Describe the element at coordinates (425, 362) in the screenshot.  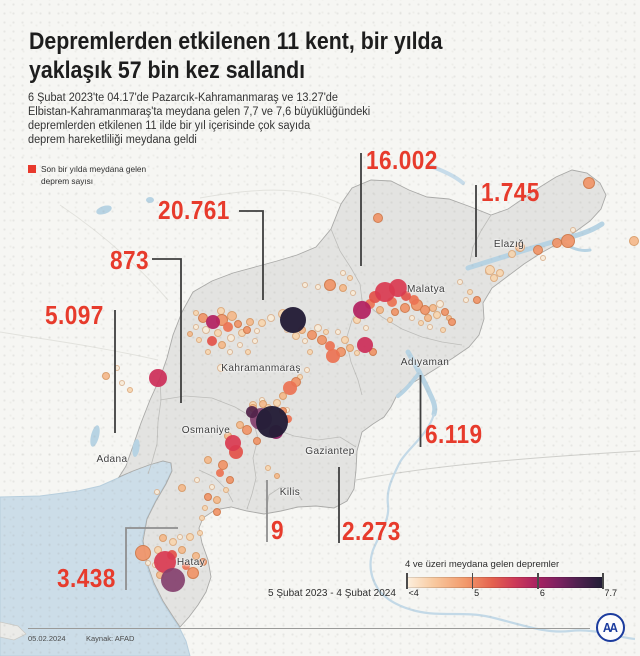
I see `city-label-adıyaman: Adıyaman` at that location.